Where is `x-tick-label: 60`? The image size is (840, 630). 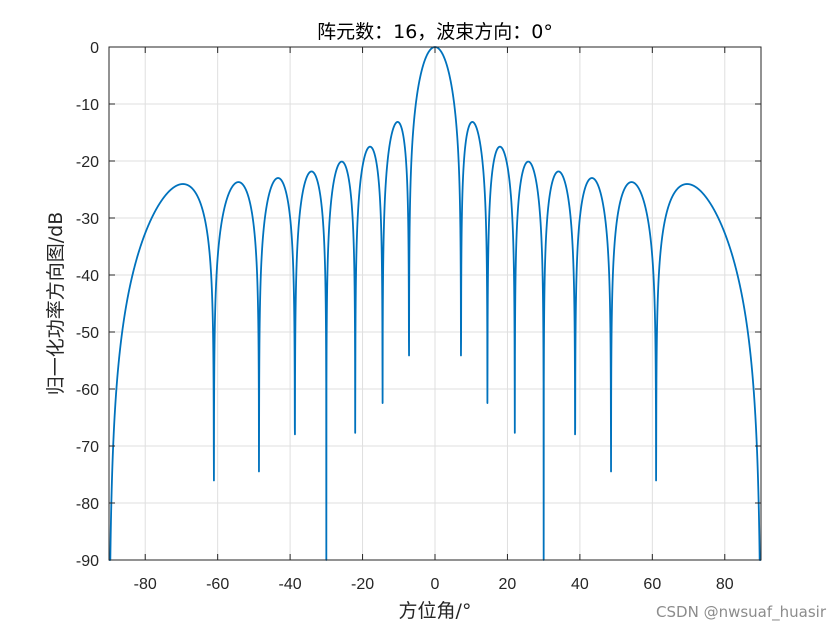
x-tick-label: 60 is located at coordinates (652, 584).